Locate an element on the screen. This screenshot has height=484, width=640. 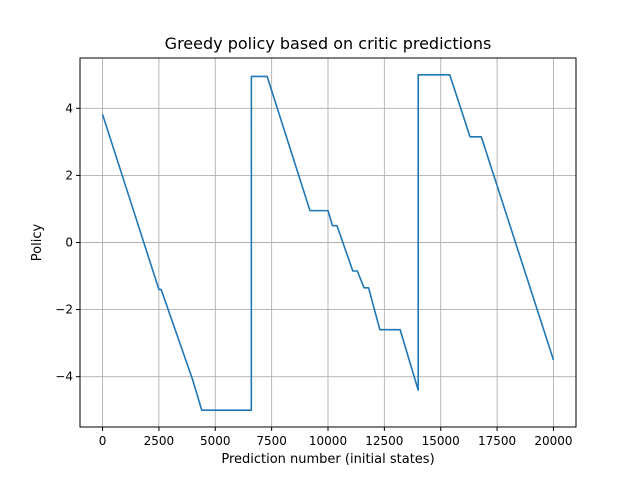
y-tick-label: 4 is located at coordinates (69, 108).